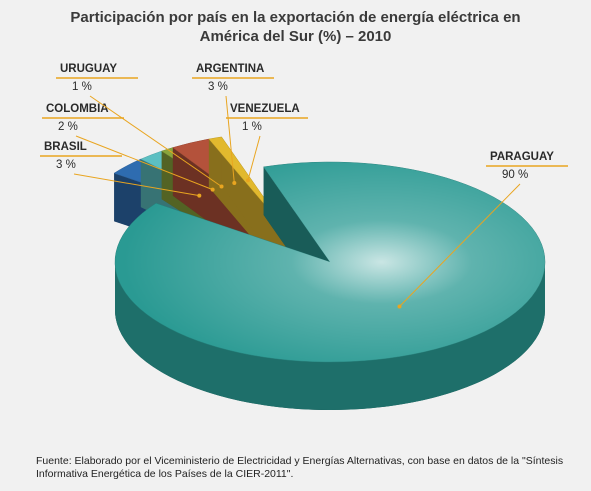 The width and height of the screenshot is (591, 491). I want to click on category-label: PARAGUAY, so click(522, 157).